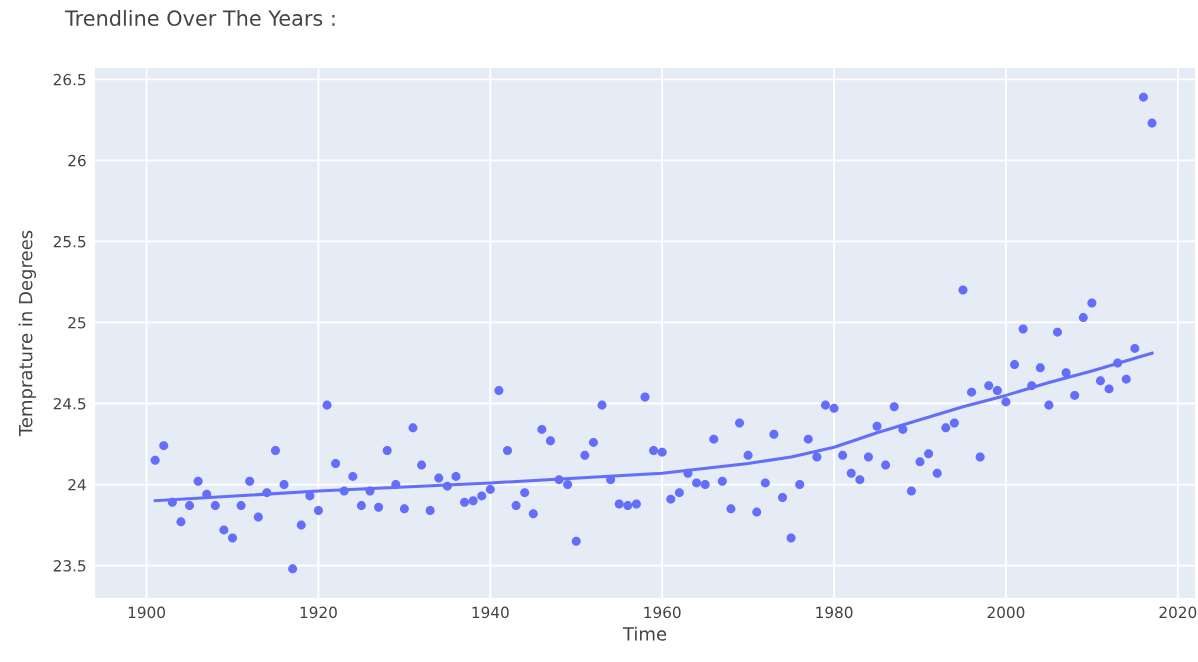 Image resolution: width=1198 pixels, height=662 pixels. I want to click on x-axis-title: Time, so click(644, 633).